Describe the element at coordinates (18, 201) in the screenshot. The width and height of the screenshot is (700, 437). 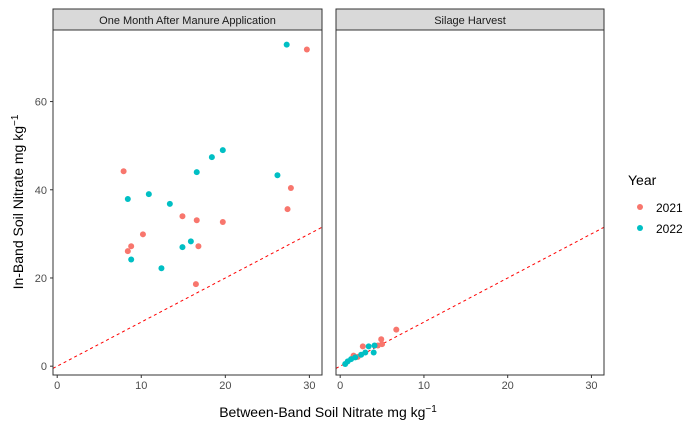
I see `y-axis-label: In-Band Soil Nitrate mg kg−1` at that location.